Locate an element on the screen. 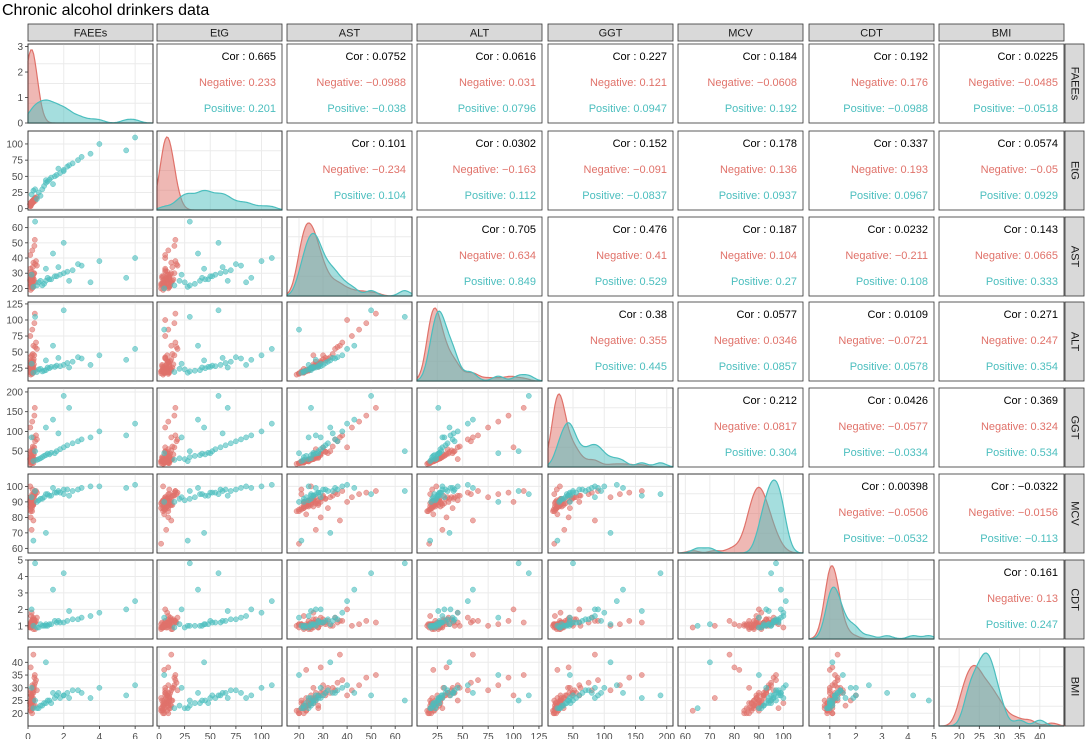  cor-positive: Positive: 0.247 is located at coordinates (1022, 625).